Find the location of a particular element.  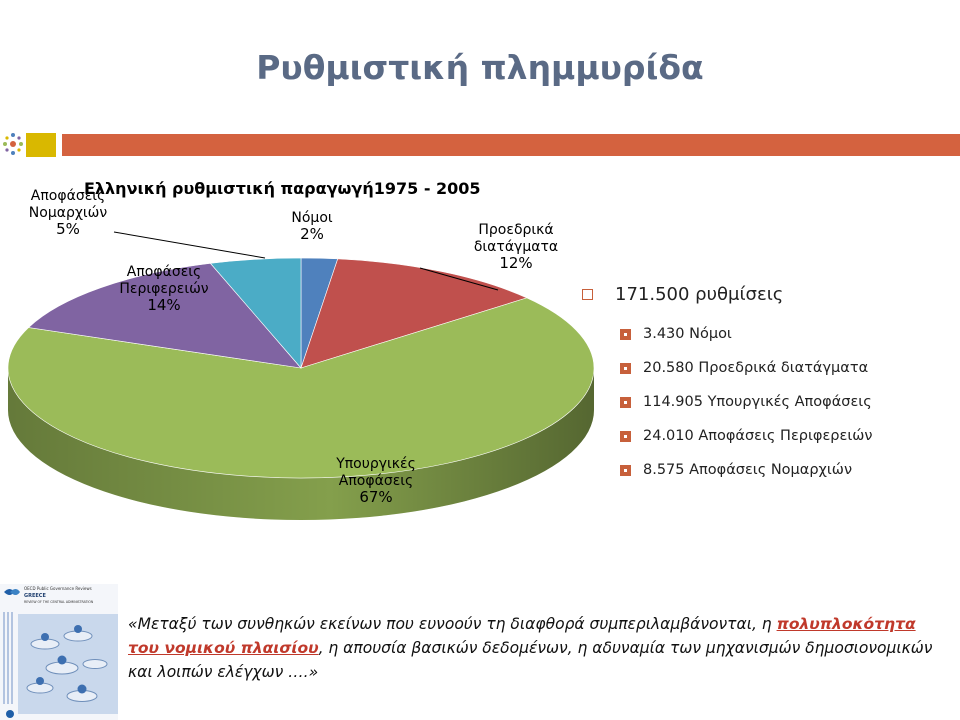

slice-percent-label: 5% is located at coordinates (68, 229).